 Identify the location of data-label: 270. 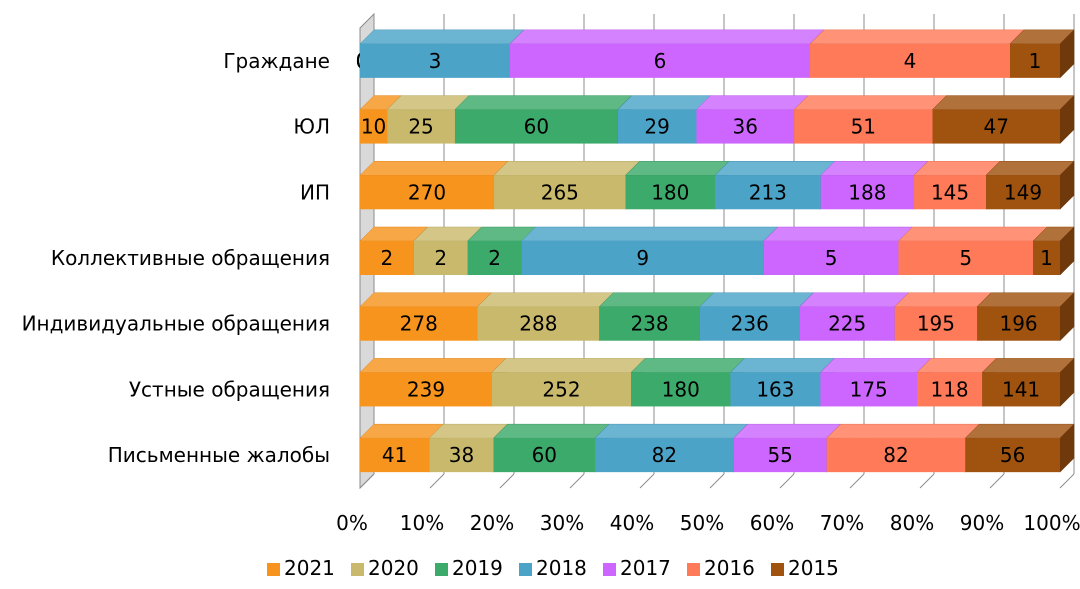
(427, 192).